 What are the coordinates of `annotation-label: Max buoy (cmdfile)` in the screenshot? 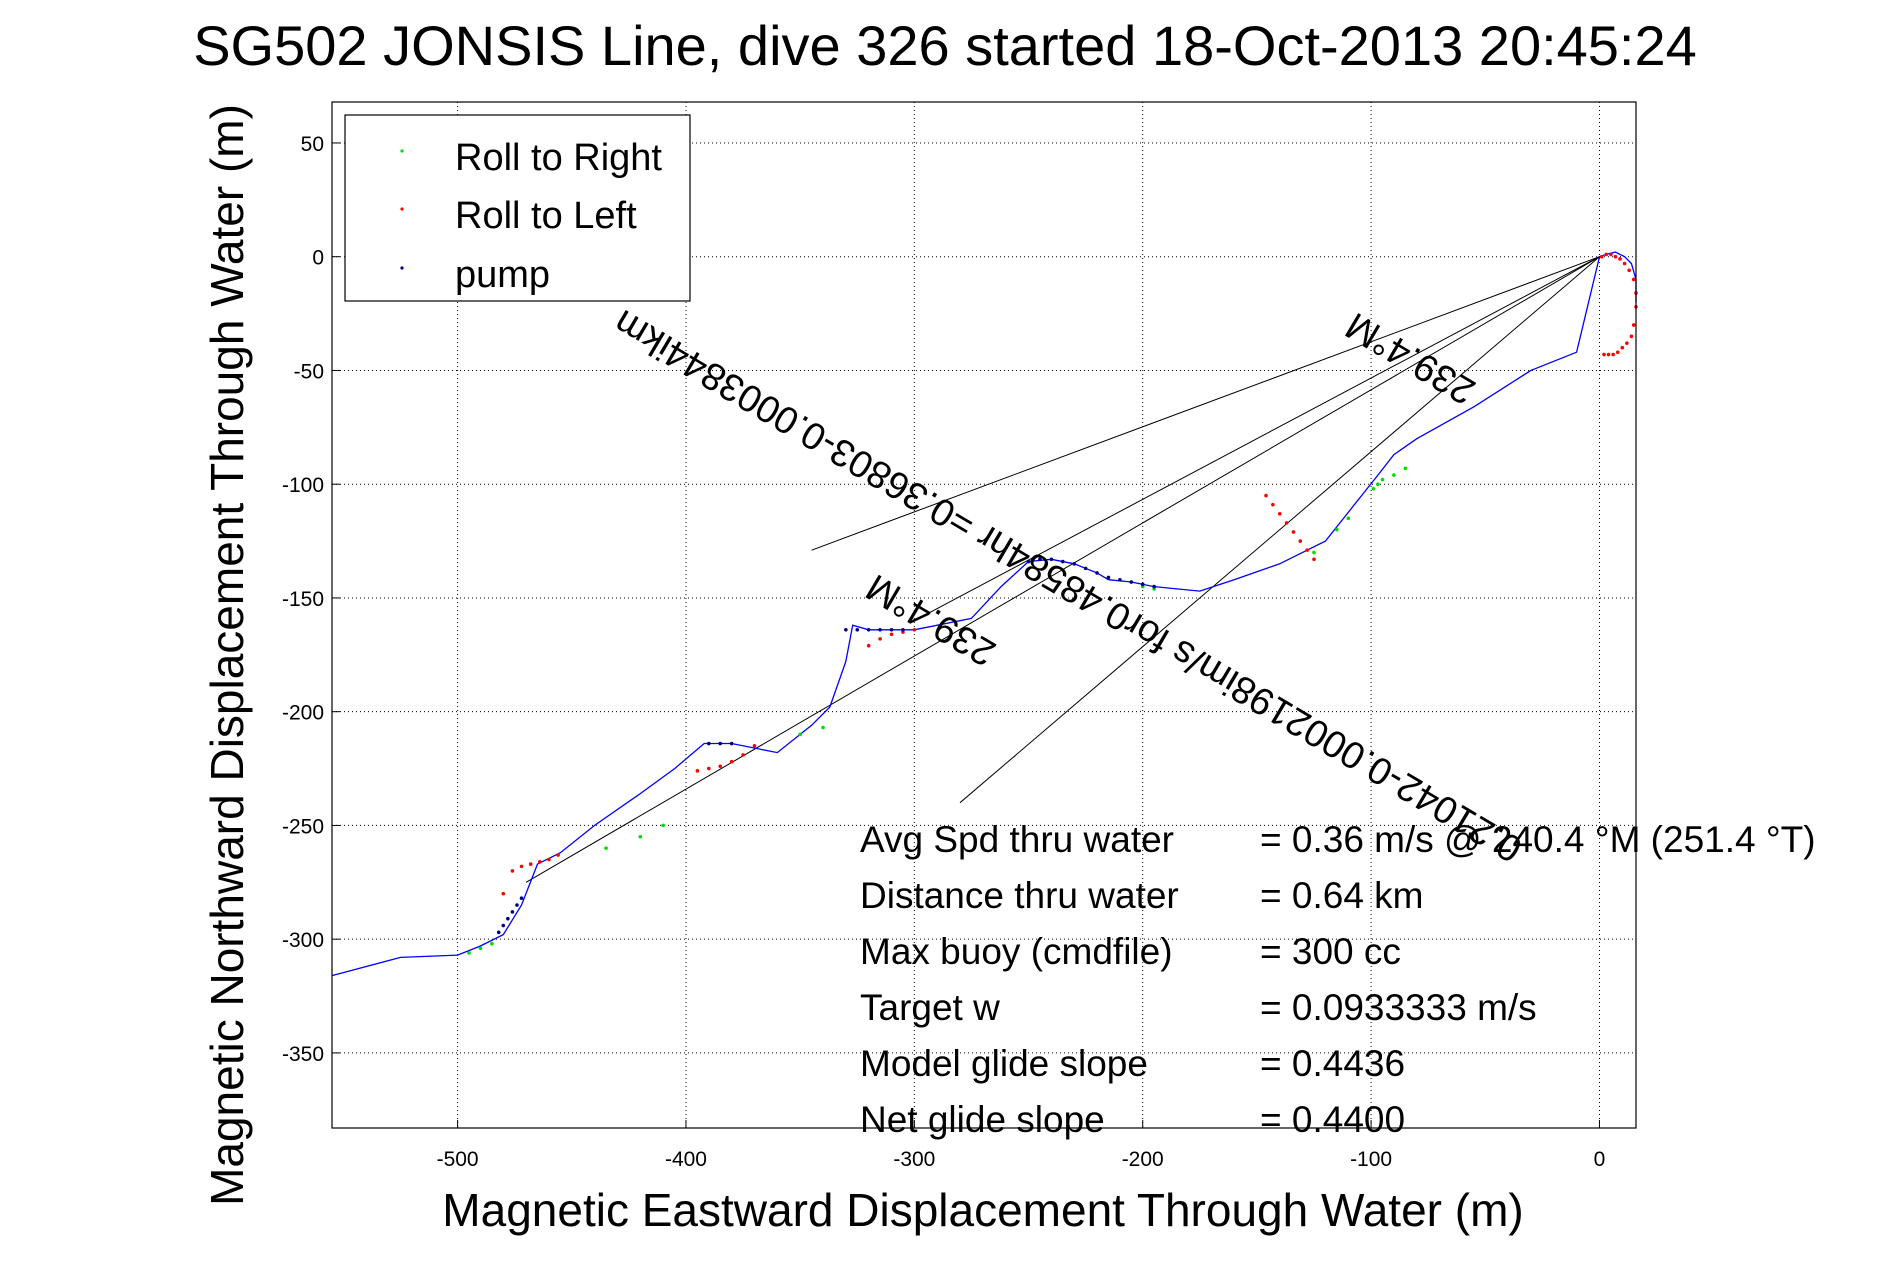 It's located at (1016, 951).